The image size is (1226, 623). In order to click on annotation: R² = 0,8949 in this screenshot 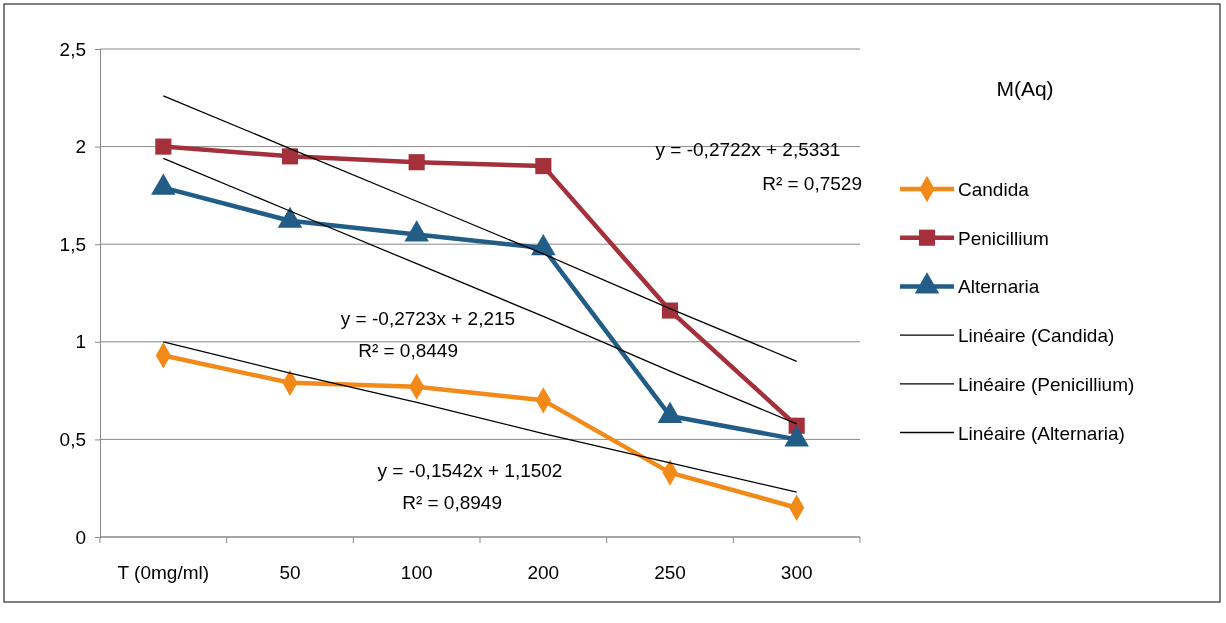, I will do `click(452, 502)`.